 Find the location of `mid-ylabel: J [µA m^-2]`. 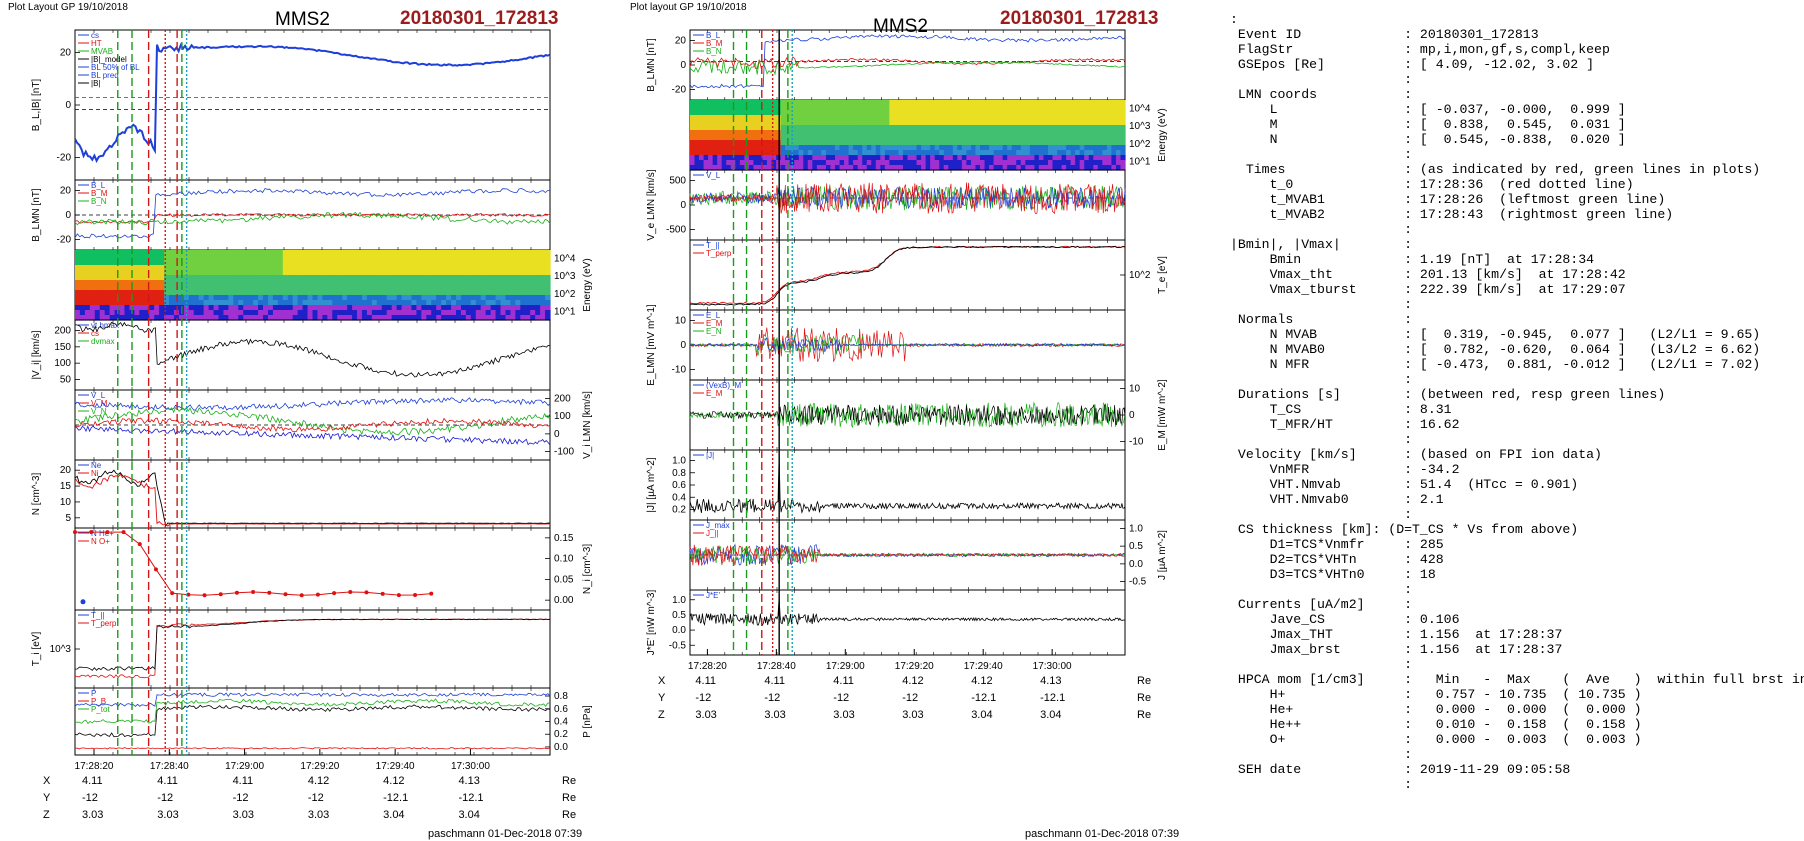

mid-ylabel: J [µA m^-2] is located at coordinates (1162, 555).